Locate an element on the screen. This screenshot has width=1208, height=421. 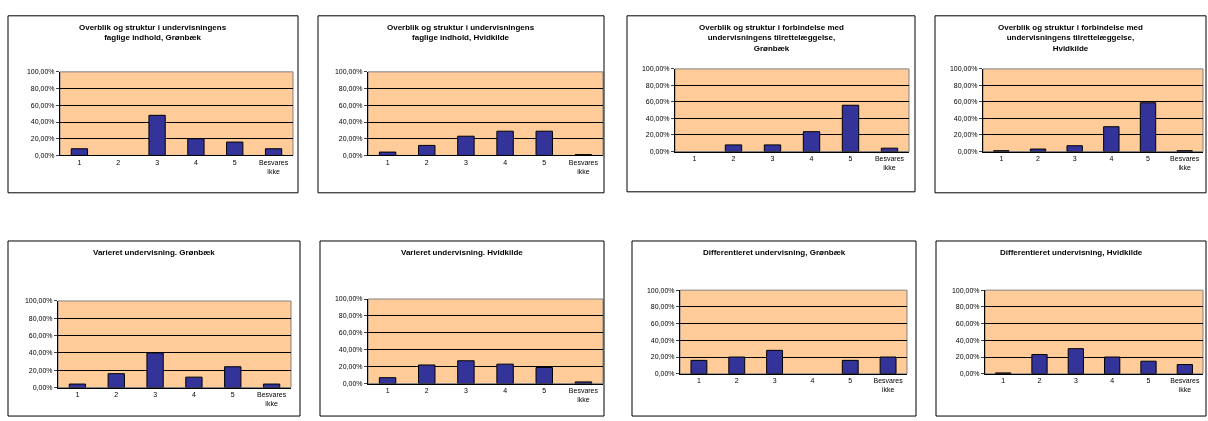
chart-title: Varieret undervisning. Grønbæk is located at coordinates (154, 252).